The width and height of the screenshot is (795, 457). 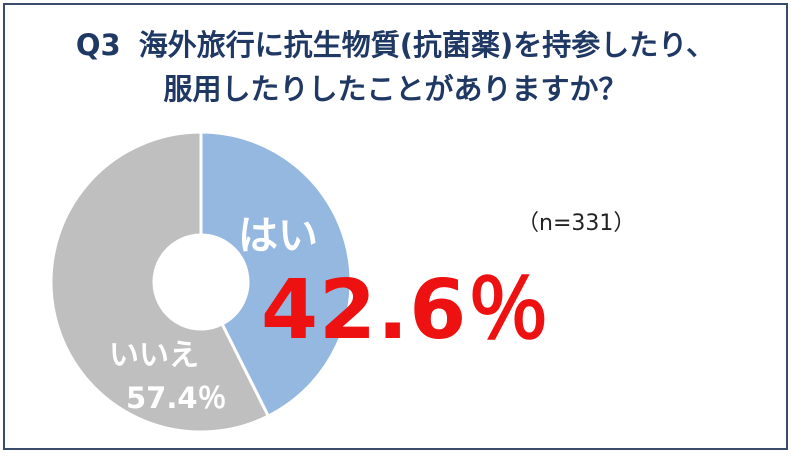 I want to click on title-line-1: Q3 海外旅行に抗生物質(抗菌薬)を持参したり、, so click(x=395, y=45).